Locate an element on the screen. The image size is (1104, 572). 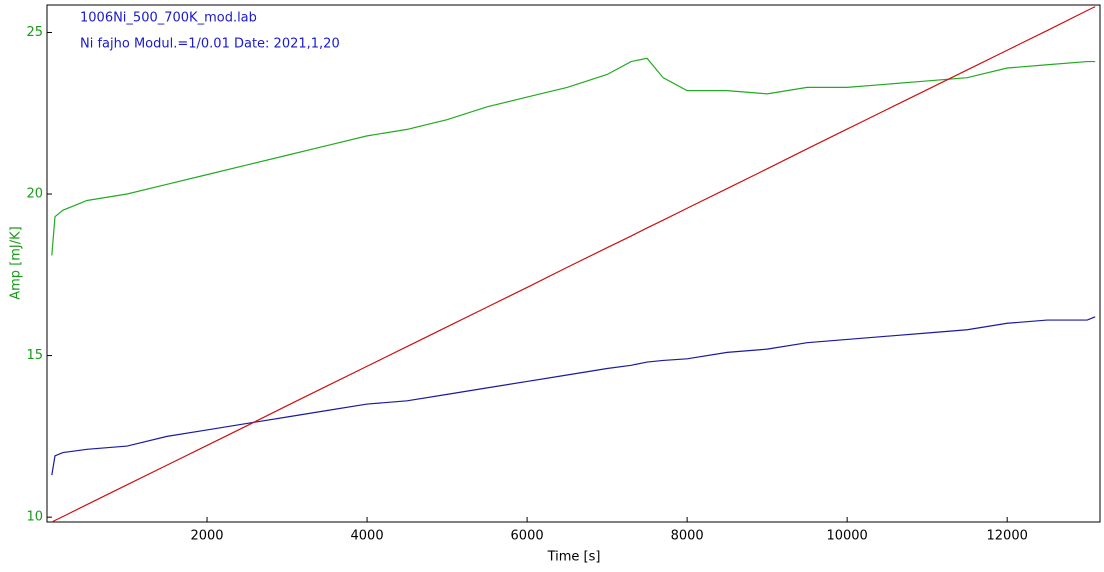
y-tick-label: 20 is located at coordinates (34, 194).